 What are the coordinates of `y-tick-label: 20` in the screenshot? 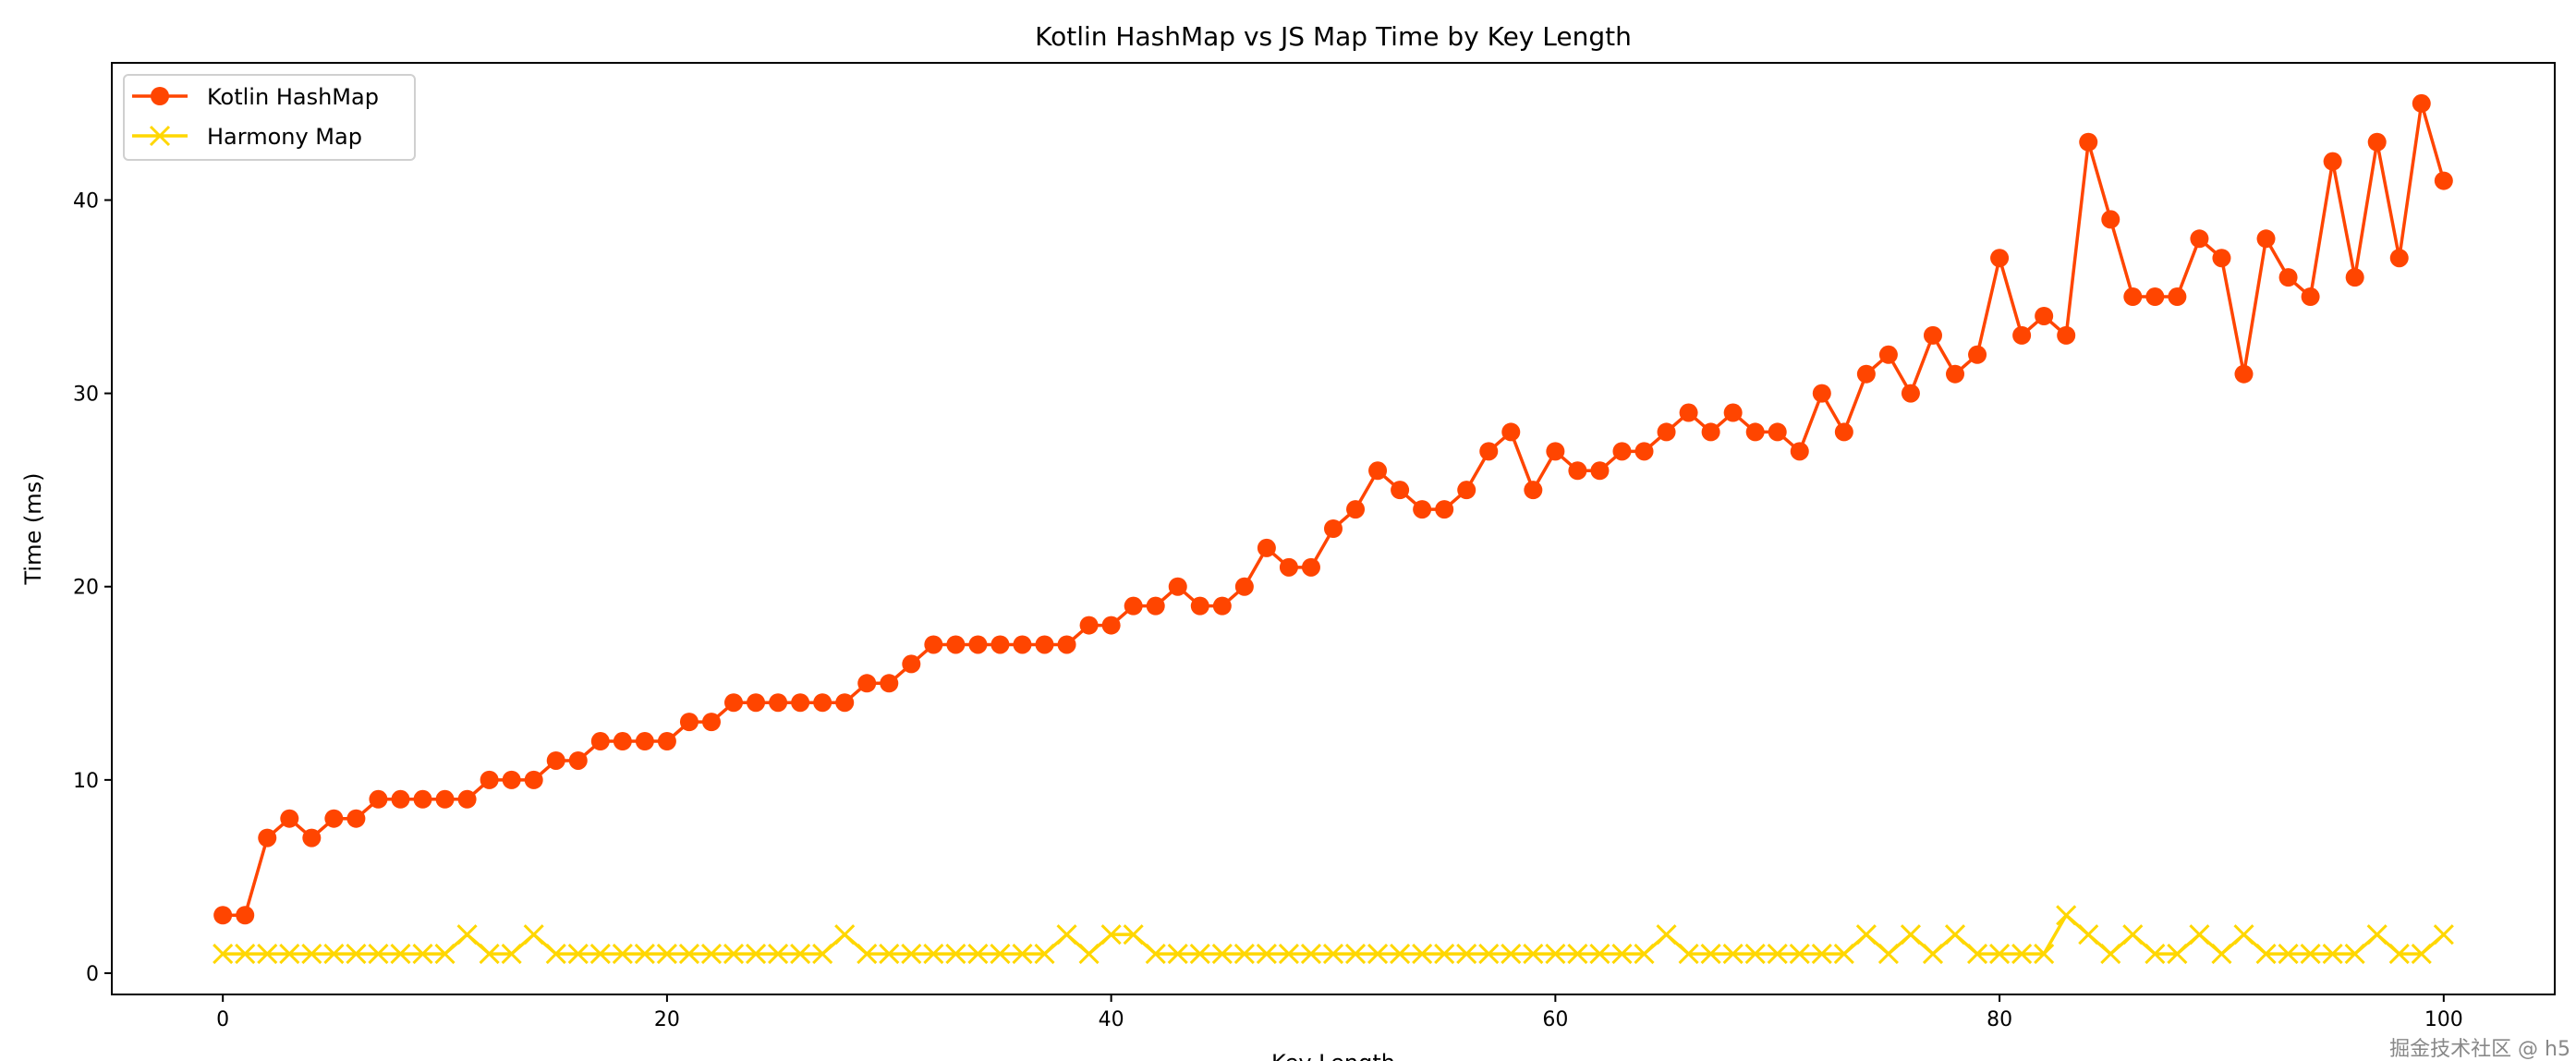 It's located at (86, 589).